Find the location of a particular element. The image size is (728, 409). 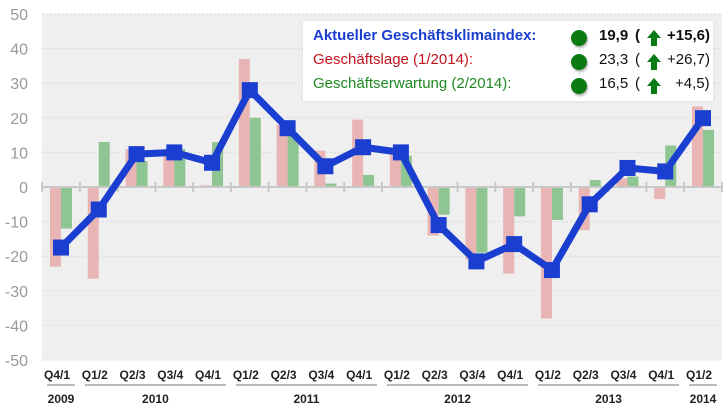

y-tick-label: -40 is located at coordinates (16, 326).